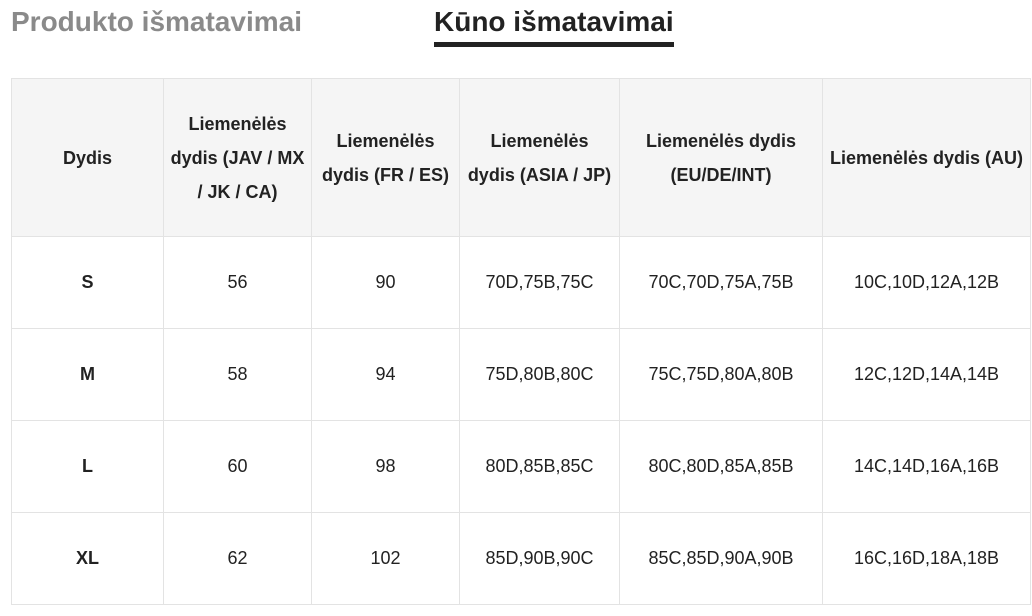 The width and height of the screenshot is (1032, 616). What do you see at coordinates (87, 374) in the screenshot?
I see `size-cell: M` at bounding box center [87, 374].